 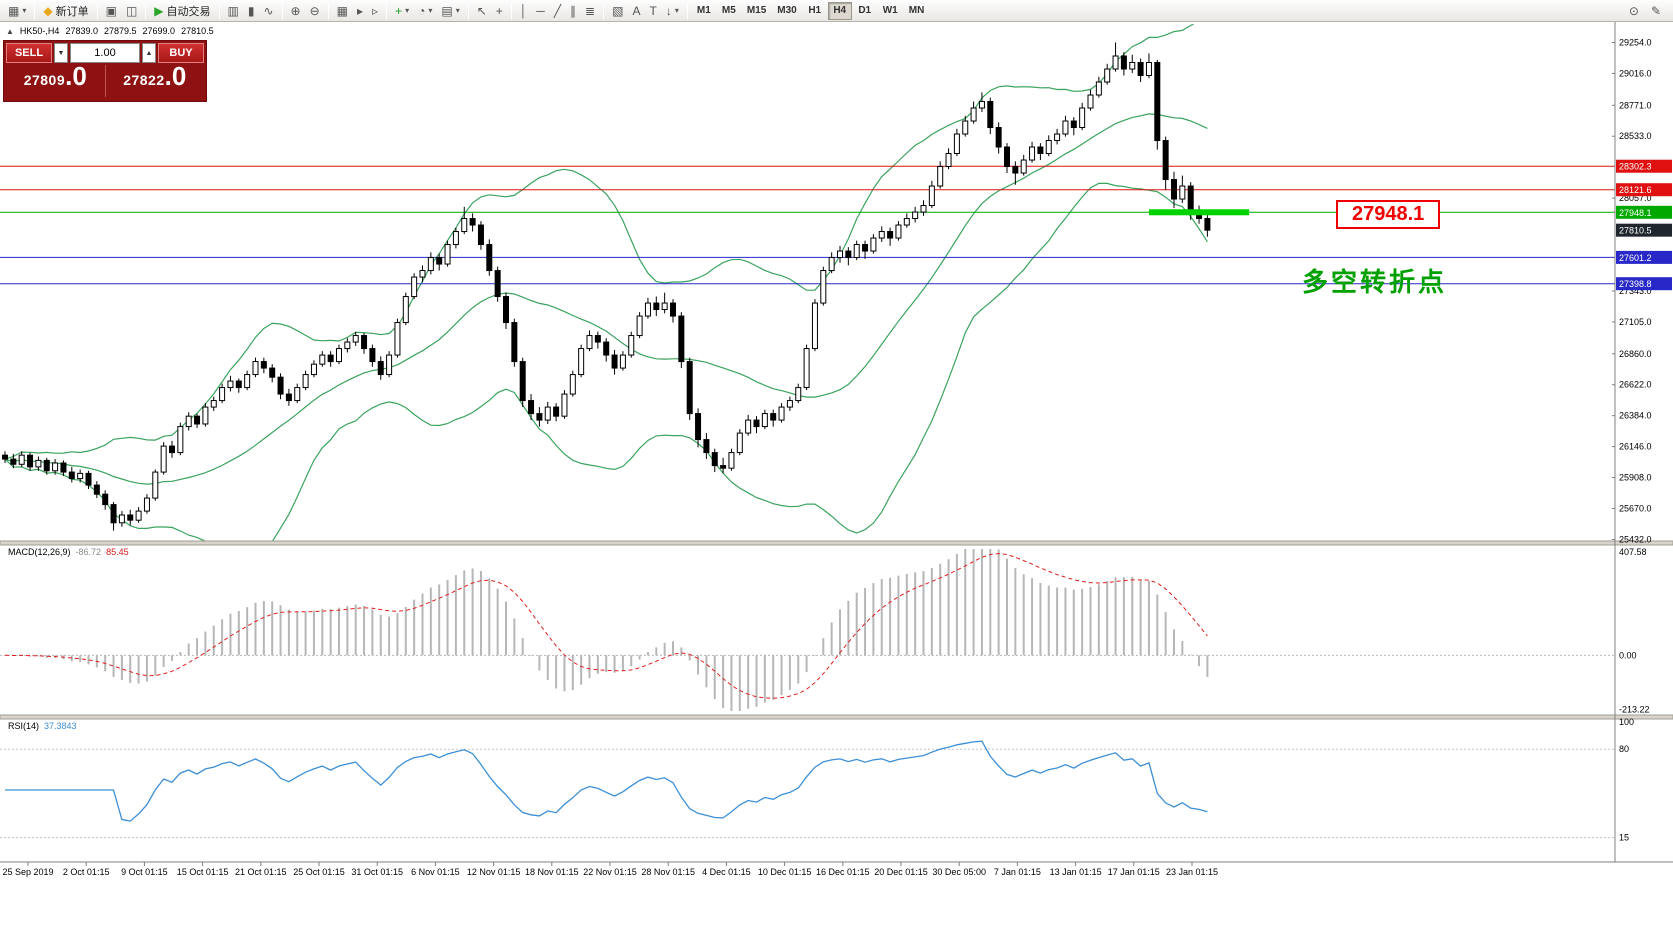 What do you see at coordinates (668, 872) in the screenshot?
I see `date-label: 28 Nov 01:15` at bounding box center [668, 872].